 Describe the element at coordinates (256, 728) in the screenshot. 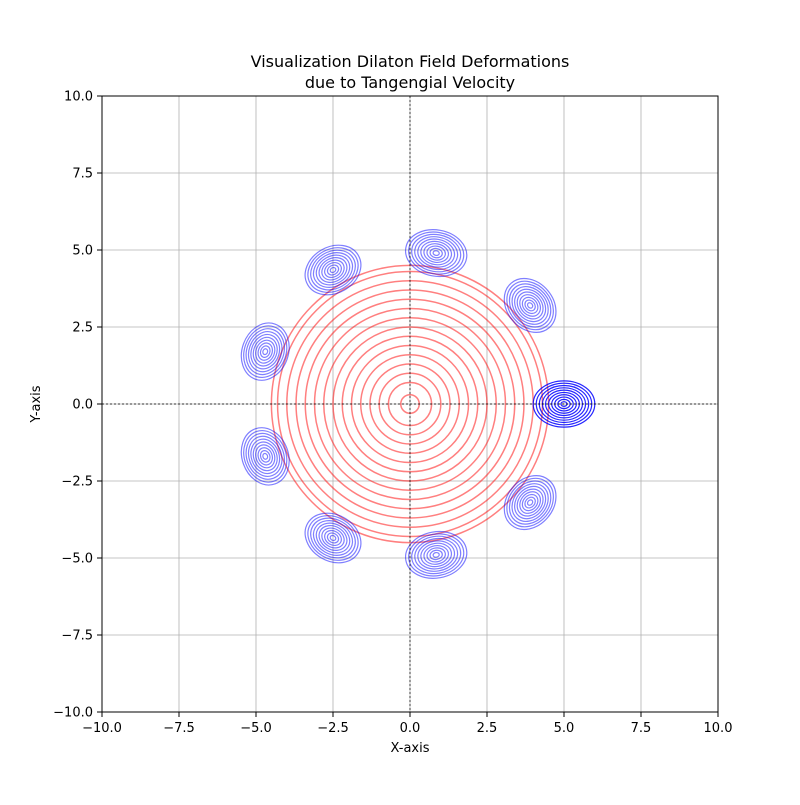

I see `x-tick-label-2: −5.0` at that location.